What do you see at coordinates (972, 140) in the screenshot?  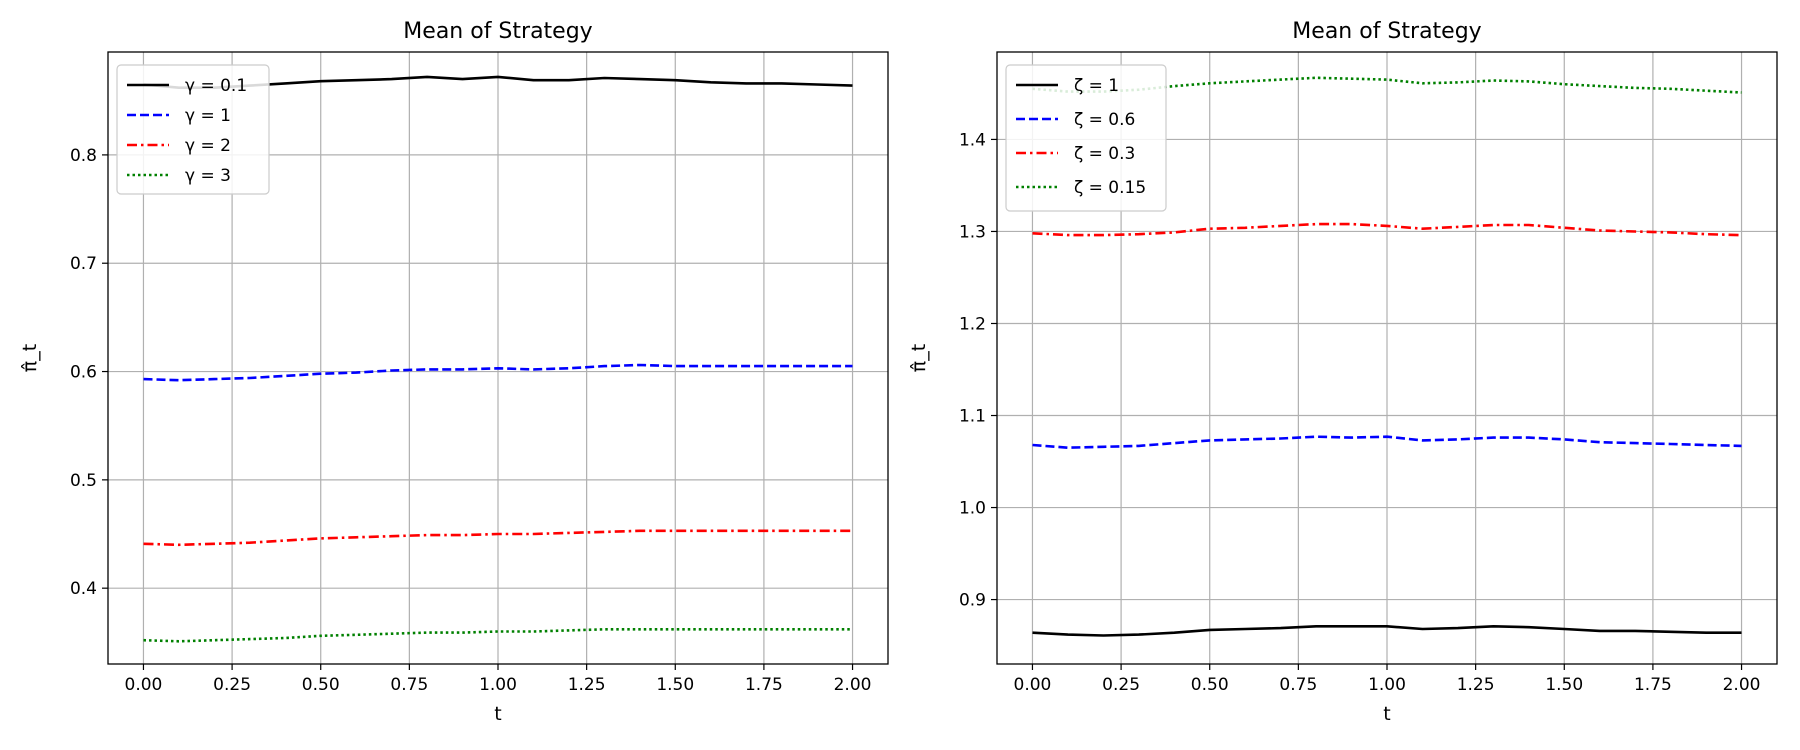 I see `y-tick-label: 1.4` at bounding box center [972, 140].